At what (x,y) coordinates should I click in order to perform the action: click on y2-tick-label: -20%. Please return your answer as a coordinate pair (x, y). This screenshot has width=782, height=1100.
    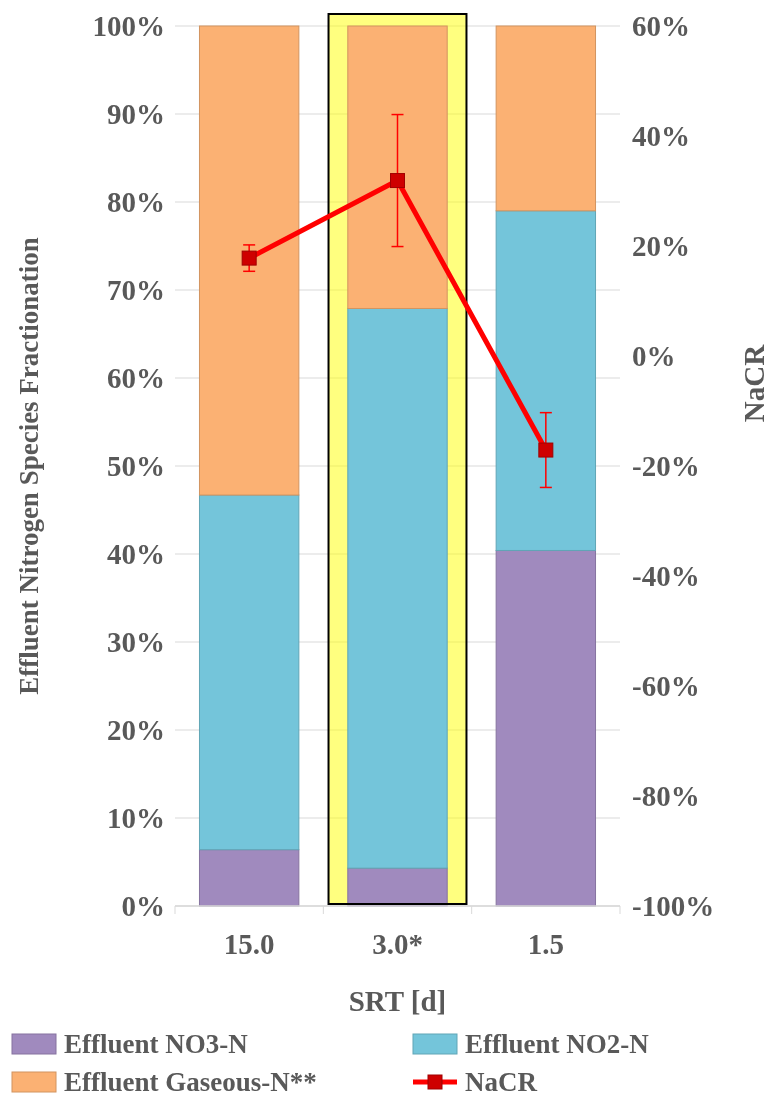
    Looking at the image, I should click on (666, 466).